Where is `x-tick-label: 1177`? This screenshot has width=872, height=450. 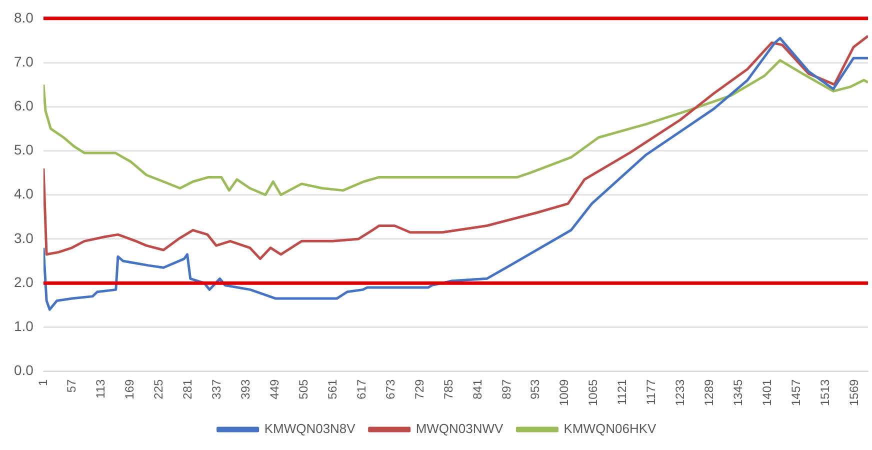
x-tick-label: 1177 is located at coordinates (651, 392).